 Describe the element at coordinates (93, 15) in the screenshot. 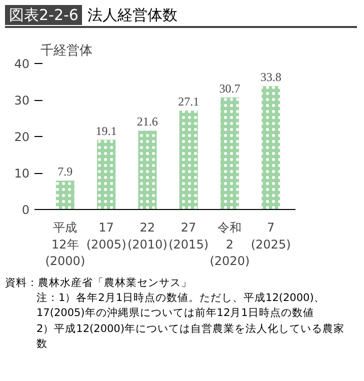

I see `chart-title: 図表2-2-6 法人経営体数` at that location.